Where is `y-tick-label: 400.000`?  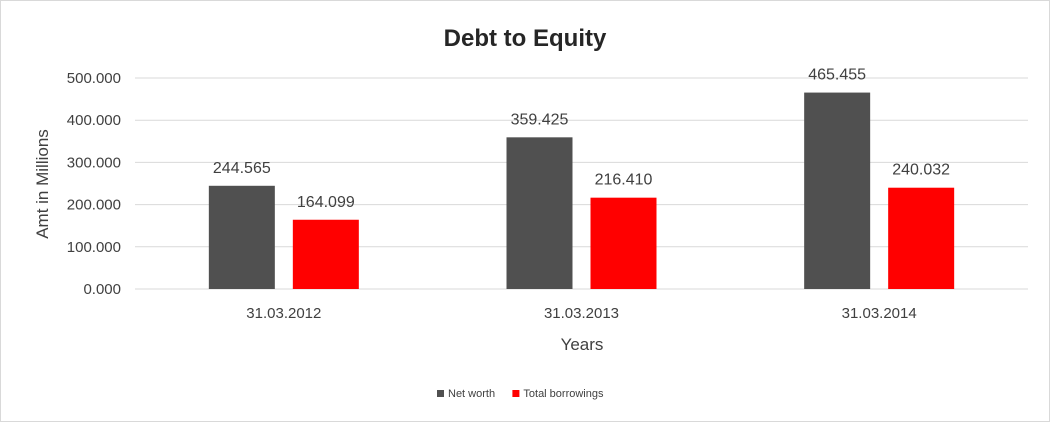 y-tick-label: 400.000 is located at coordinates (94, 120).